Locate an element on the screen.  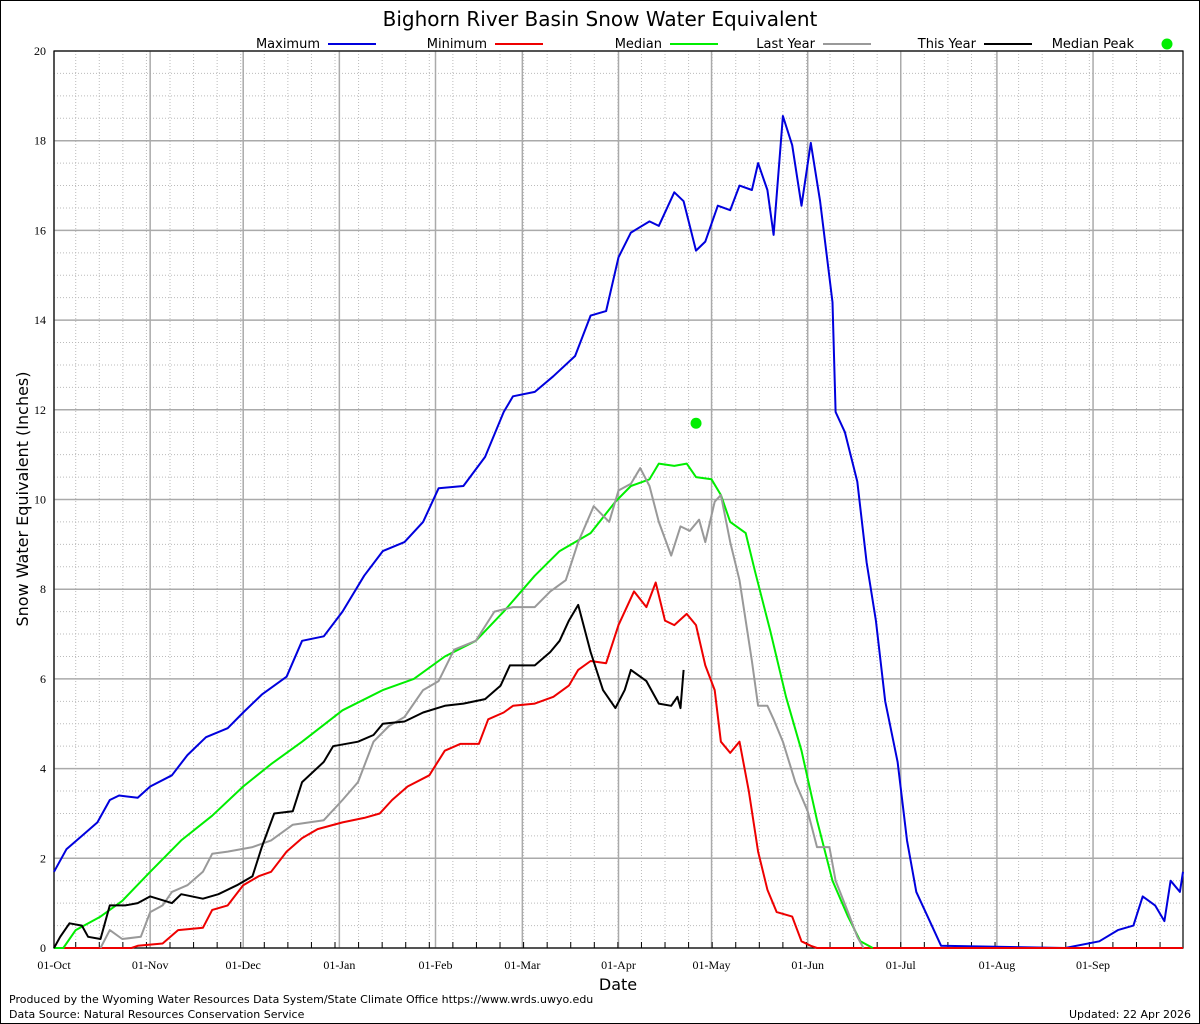
x-tick-label: 01-Jan is located at coordinates (339, 965).